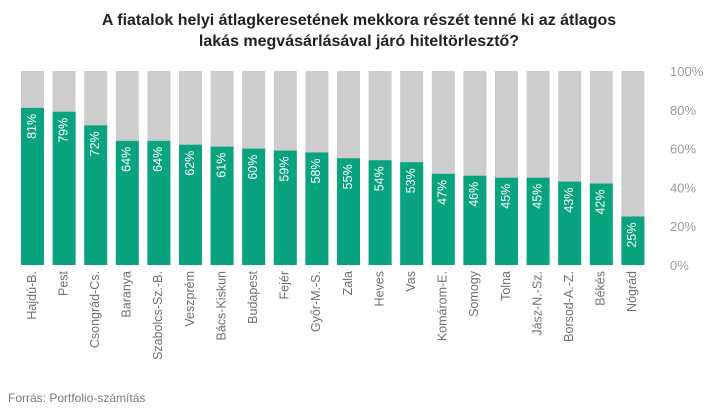 Image resolution: width=718 pixels, height=417 pixels. I want to click on category-label: Csongrád-Cs., so click(95, 309).